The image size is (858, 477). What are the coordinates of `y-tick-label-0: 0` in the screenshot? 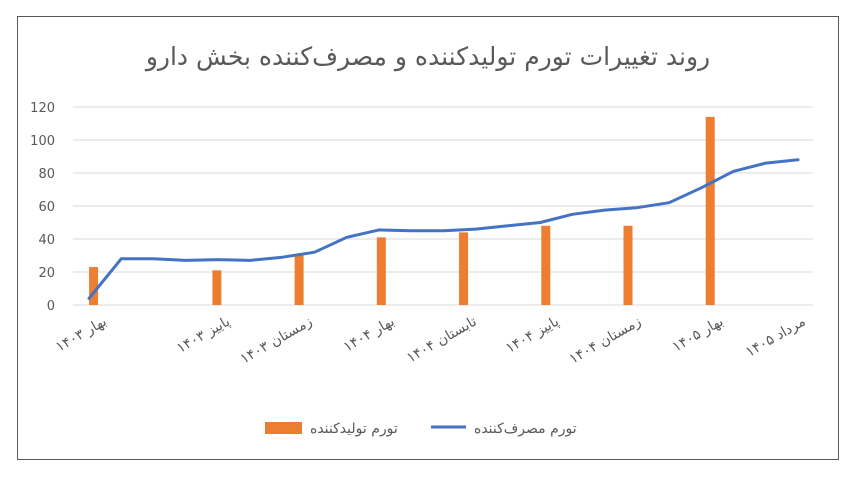 It's located at (51, 306).